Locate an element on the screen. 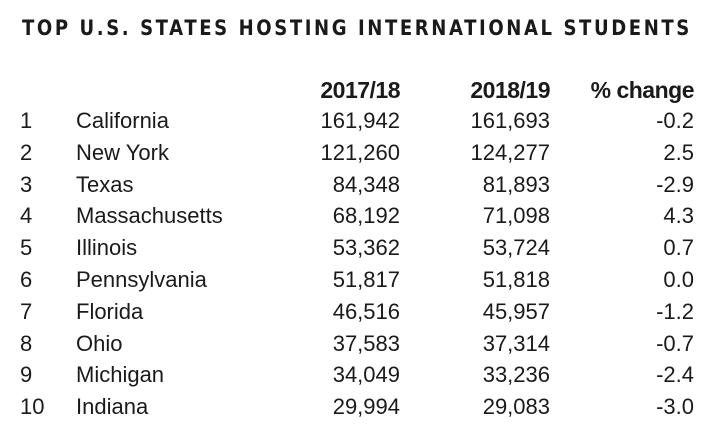 The height and width of the screenshot is (428, 720). rank-cell: 3 is located at coordinates (26, 184).